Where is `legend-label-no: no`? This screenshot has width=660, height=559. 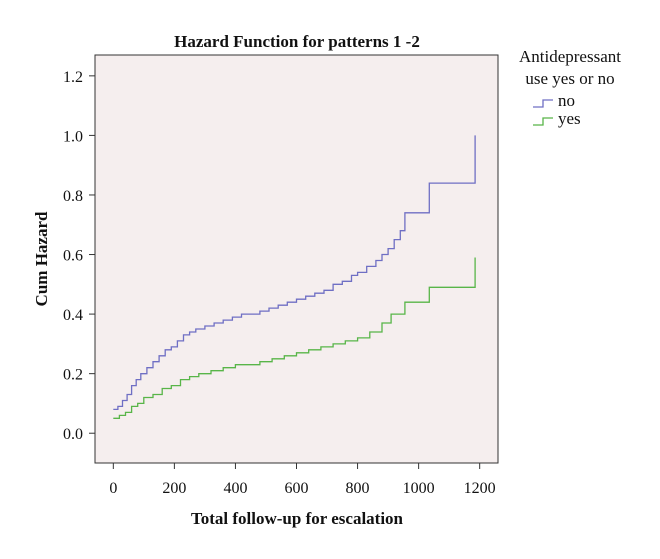
legend-label-no: no is located at coordinates (566, 100).